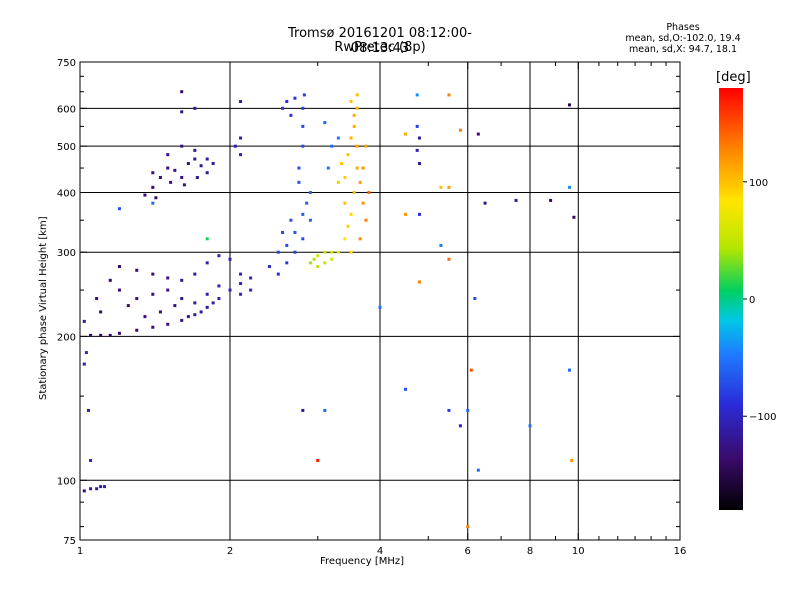 The height and width of the screenshot is (600, 800). Describe the element at coordinates (733, 77) in the screenshot. I see `colorbar-unit-label: [deg]` at that location.